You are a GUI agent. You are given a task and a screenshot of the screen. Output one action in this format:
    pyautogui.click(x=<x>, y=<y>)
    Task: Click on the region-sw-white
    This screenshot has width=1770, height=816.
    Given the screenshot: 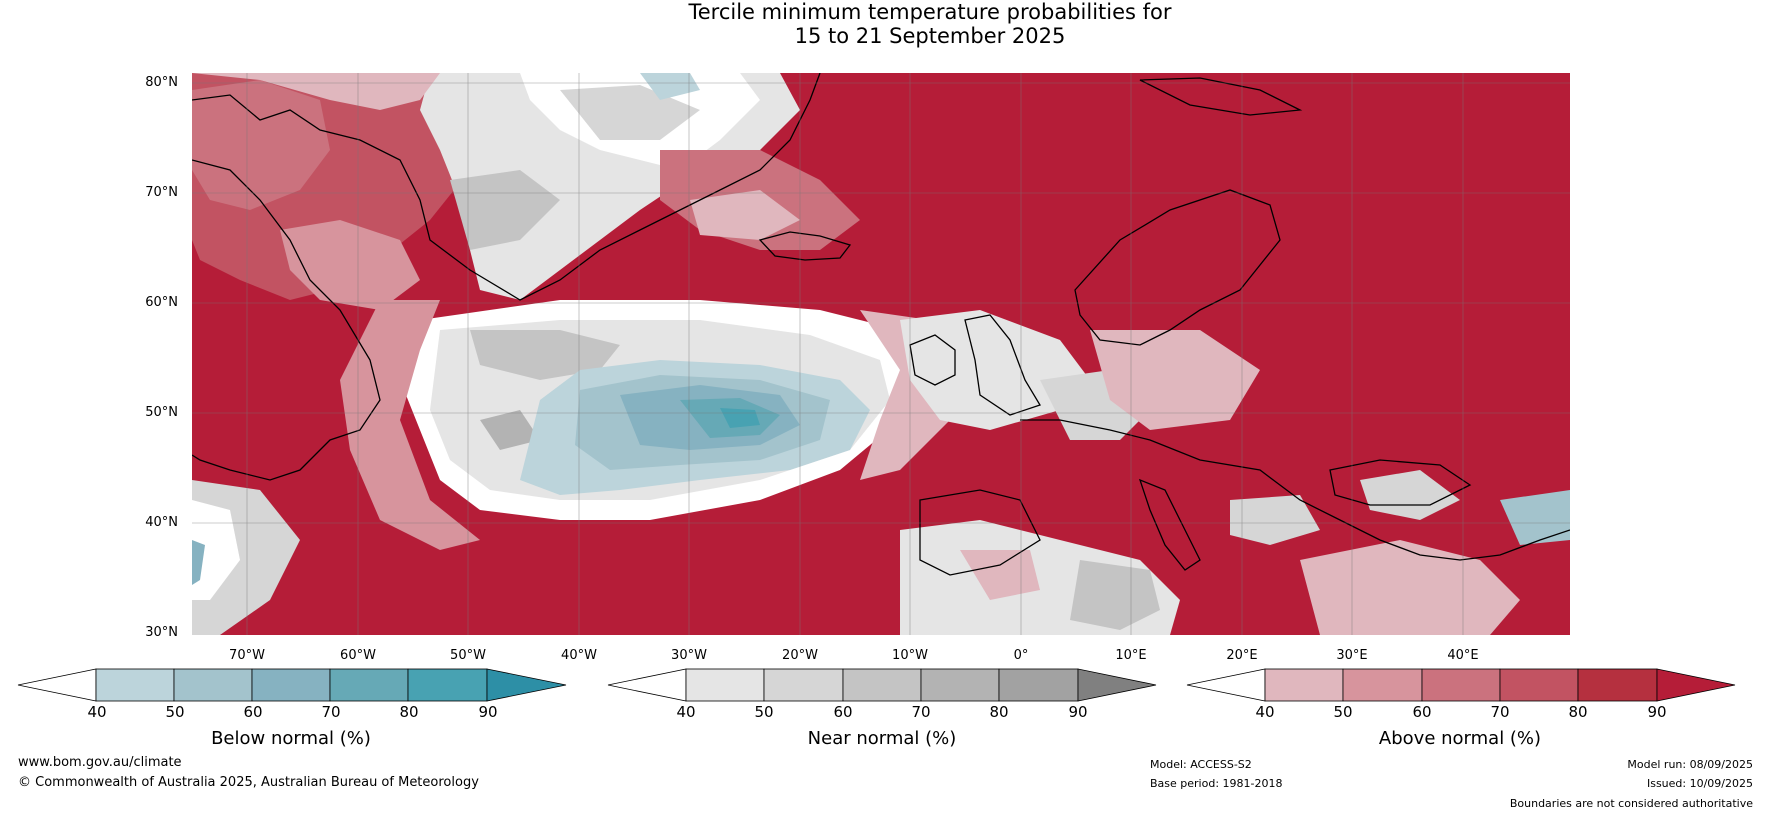 What is the action you would take?
    pyautogui.click(x=216, y=550)
    